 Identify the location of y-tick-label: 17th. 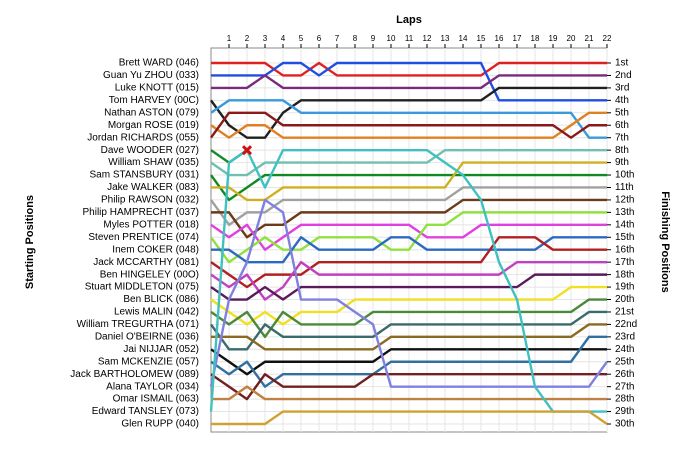
(624, 262).